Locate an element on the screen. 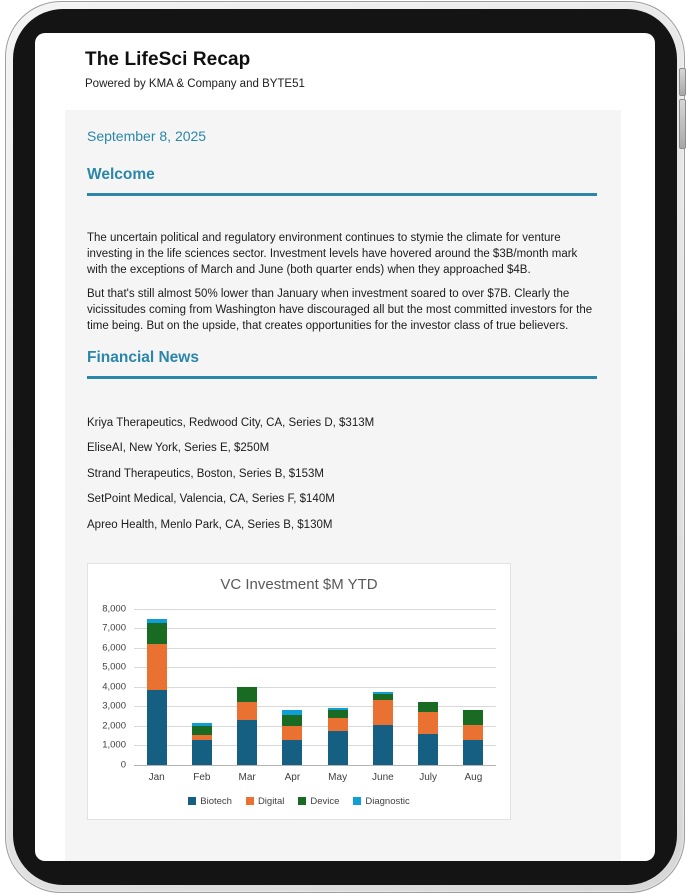 Image resolution: width=687 pixels, height=894 pixels. legend-item-device: Device is located at coordinates (318, 801).